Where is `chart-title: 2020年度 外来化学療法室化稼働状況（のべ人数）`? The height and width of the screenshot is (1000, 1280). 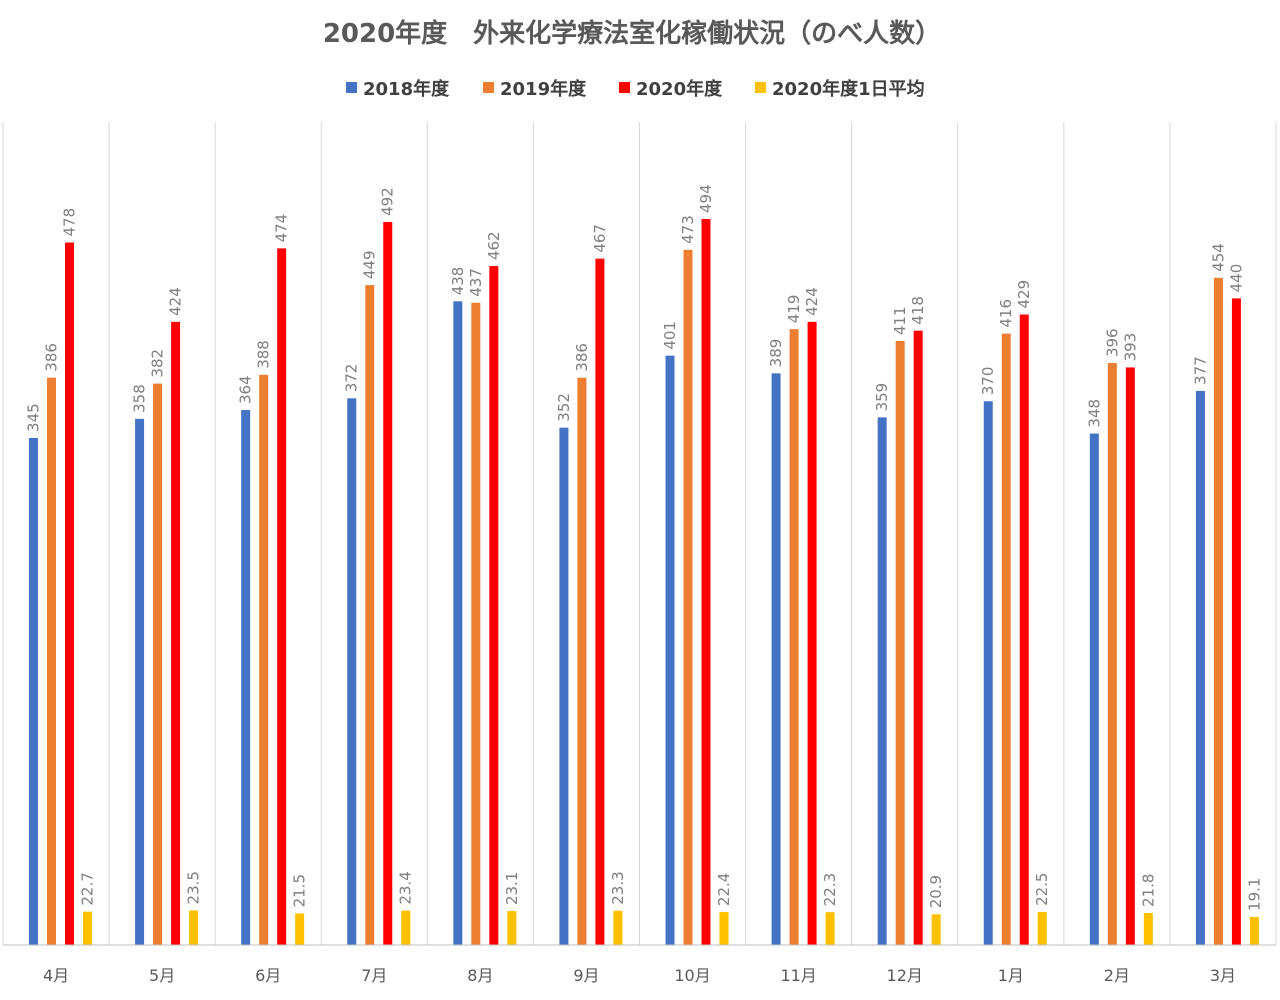
chart-title: 2020年度 外来化学療法室化稼働状況（のべ人数） is located at coordinates (632, 33).